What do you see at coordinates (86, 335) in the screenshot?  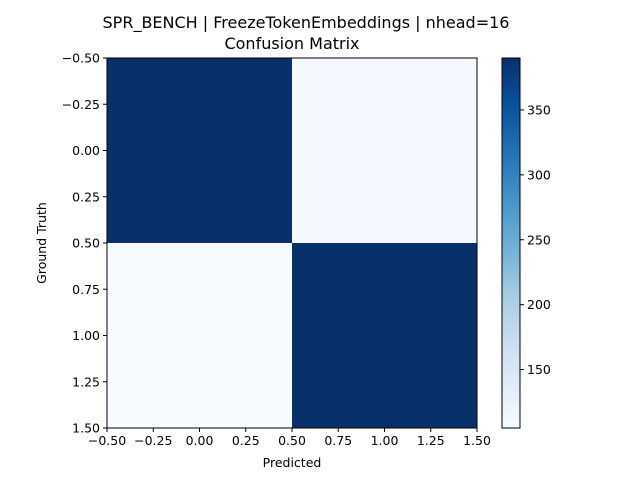 I see `y-tick-label: 1.00` at bounding box center [86, 335].